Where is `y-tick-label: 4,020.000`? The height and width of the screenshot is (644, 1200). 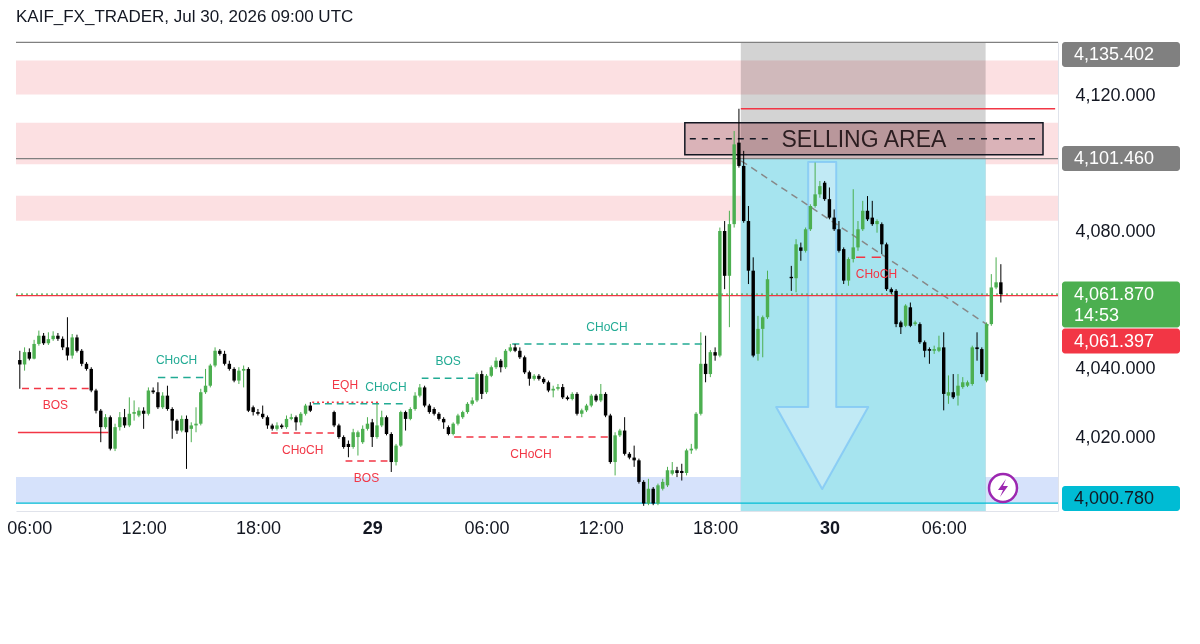 y-tick-label: 4,020.000 is located at coordinates (1115, 436).